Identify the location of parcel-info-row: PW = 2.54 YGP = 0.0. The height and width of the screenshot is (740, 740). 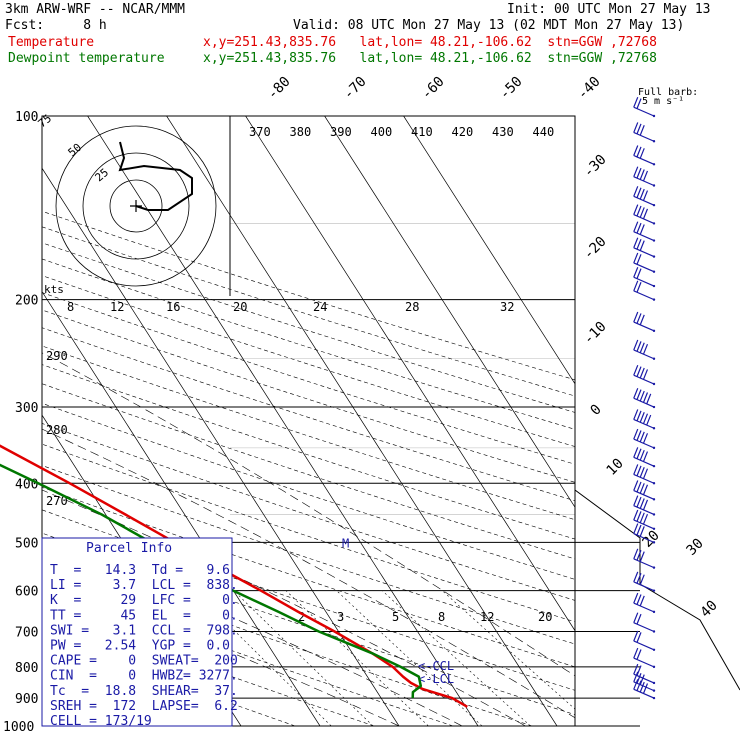
(140, 646).